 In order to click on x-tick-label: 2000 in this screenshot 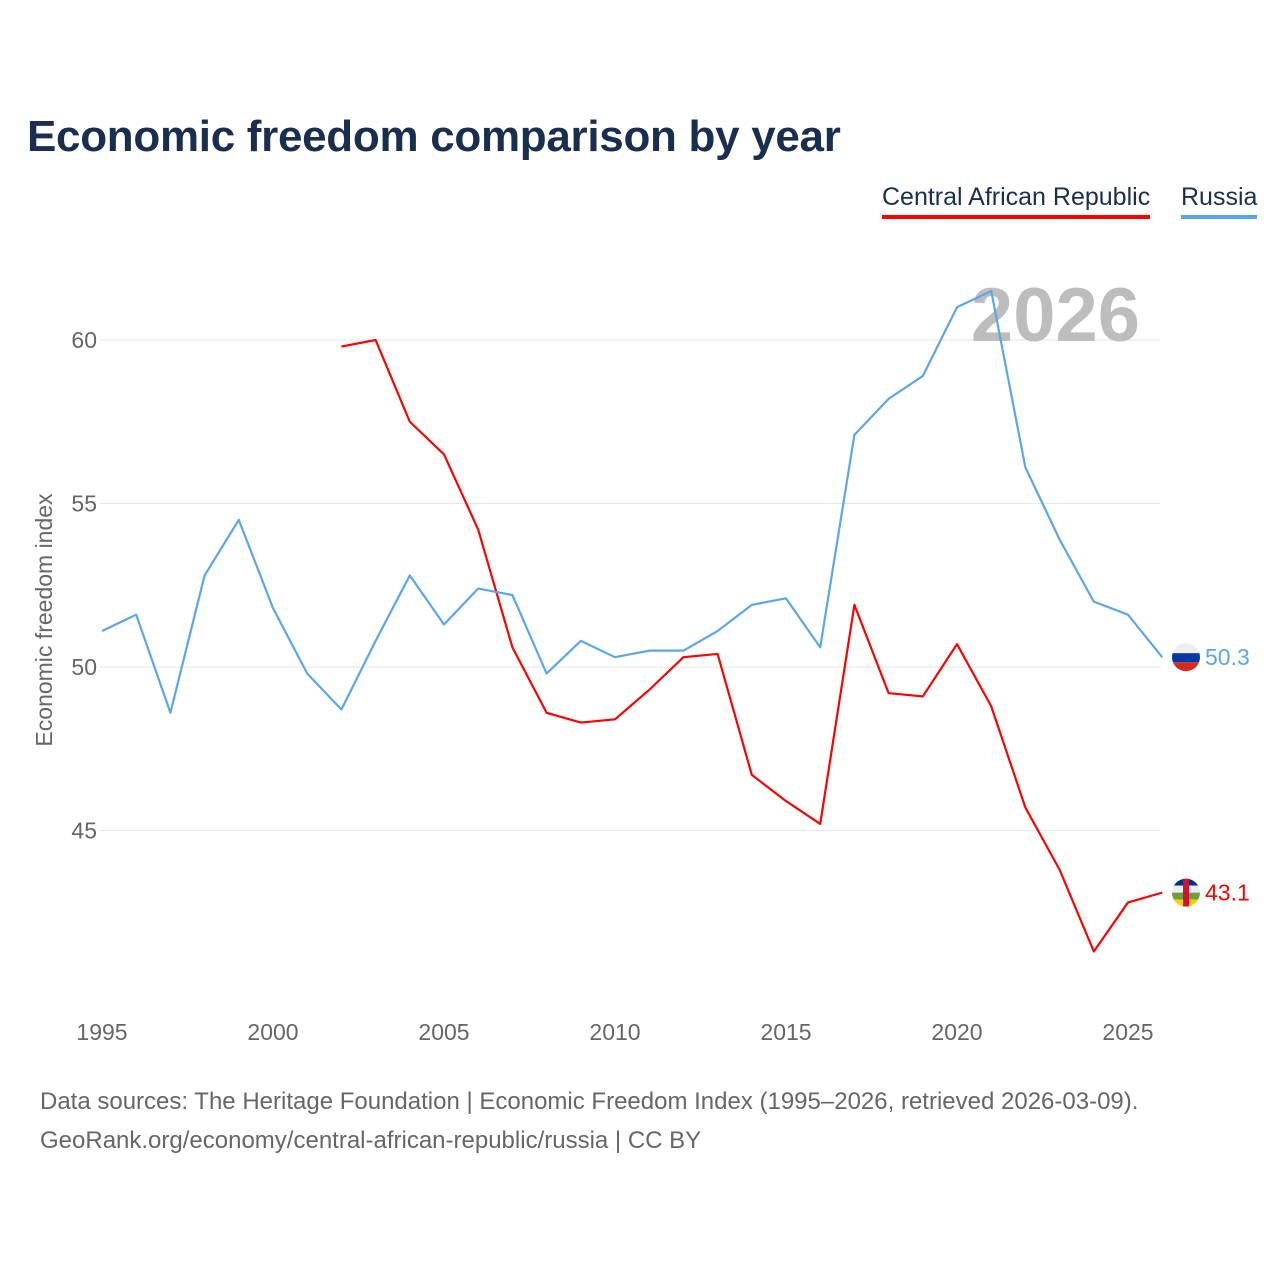, I will do `click(272, 1032)`.